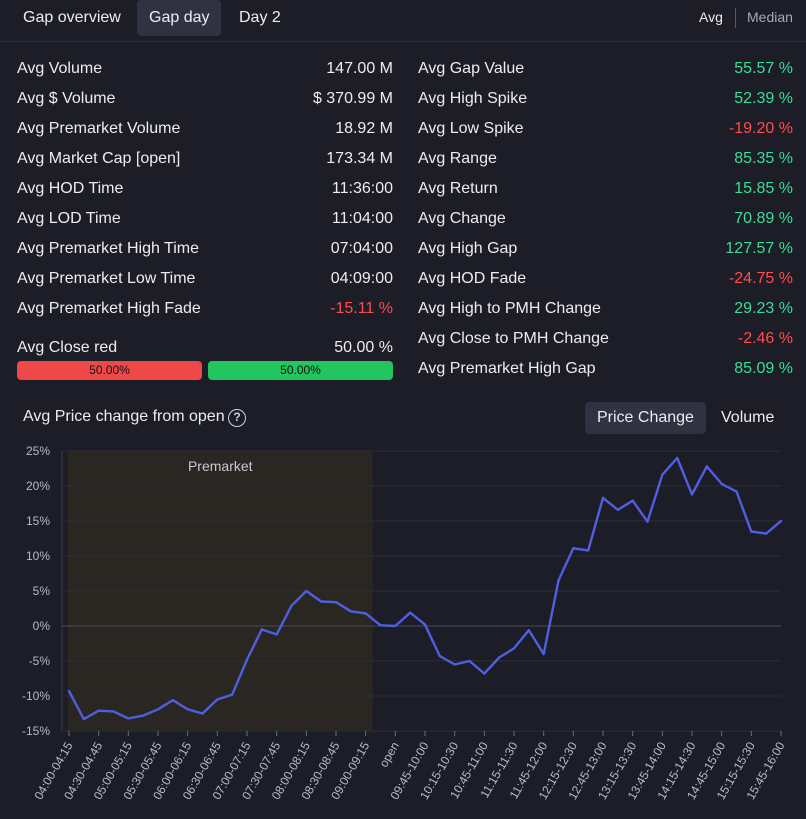 This screenshot has height=819, width=806. Describe the element at coordinates (362, 218) in the screenshot. I see `stat-value: 11:04:00` at that location.